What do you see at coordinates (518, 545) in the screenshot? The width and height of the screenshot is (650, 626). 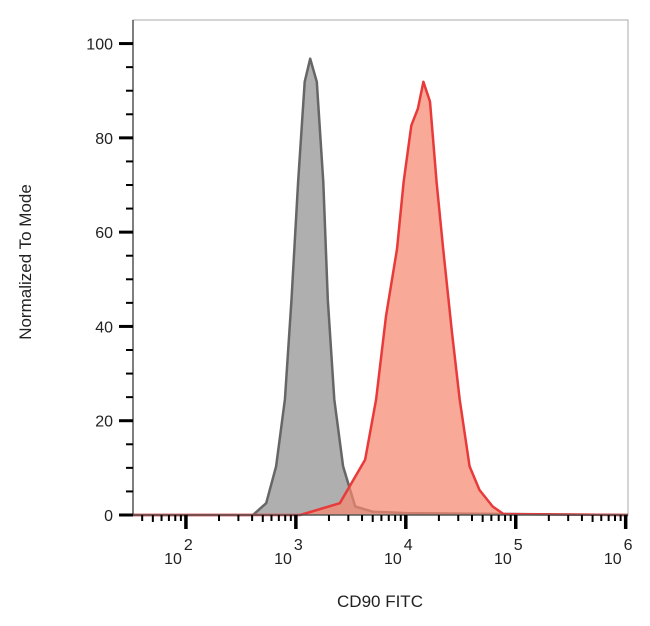 I see `x-tick-exponent: 5` at bounding box center [518, 545].